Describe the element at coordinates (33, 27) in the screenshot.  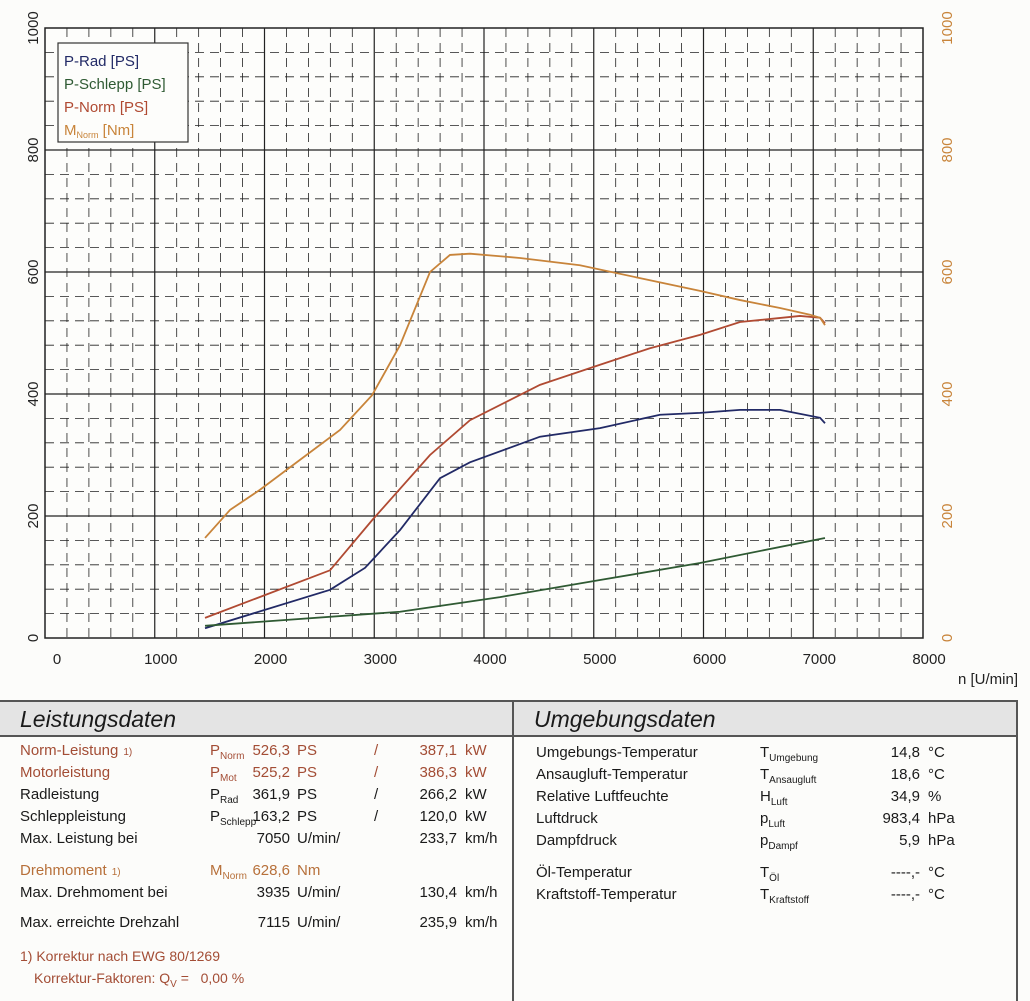
I see `y-tick-label: 1000` at that location.